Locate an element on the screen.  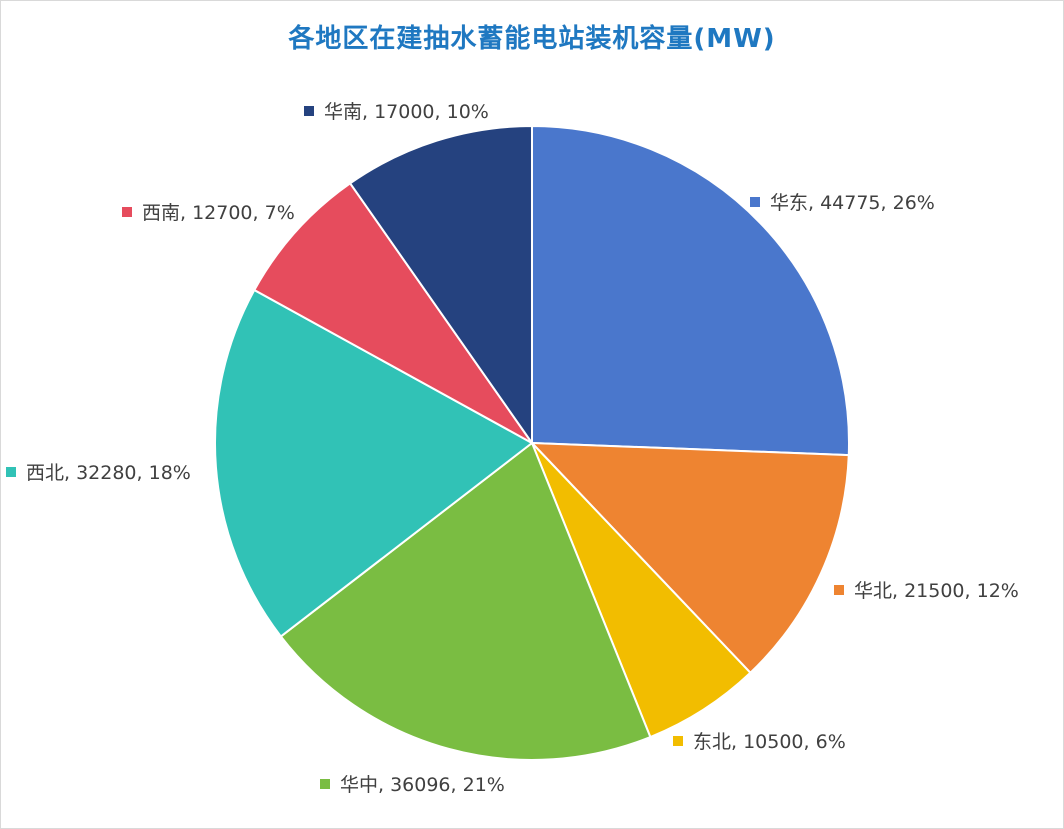
slice-label-huadong: 华东, 44775, 26% is located at coordinates (842, 201).